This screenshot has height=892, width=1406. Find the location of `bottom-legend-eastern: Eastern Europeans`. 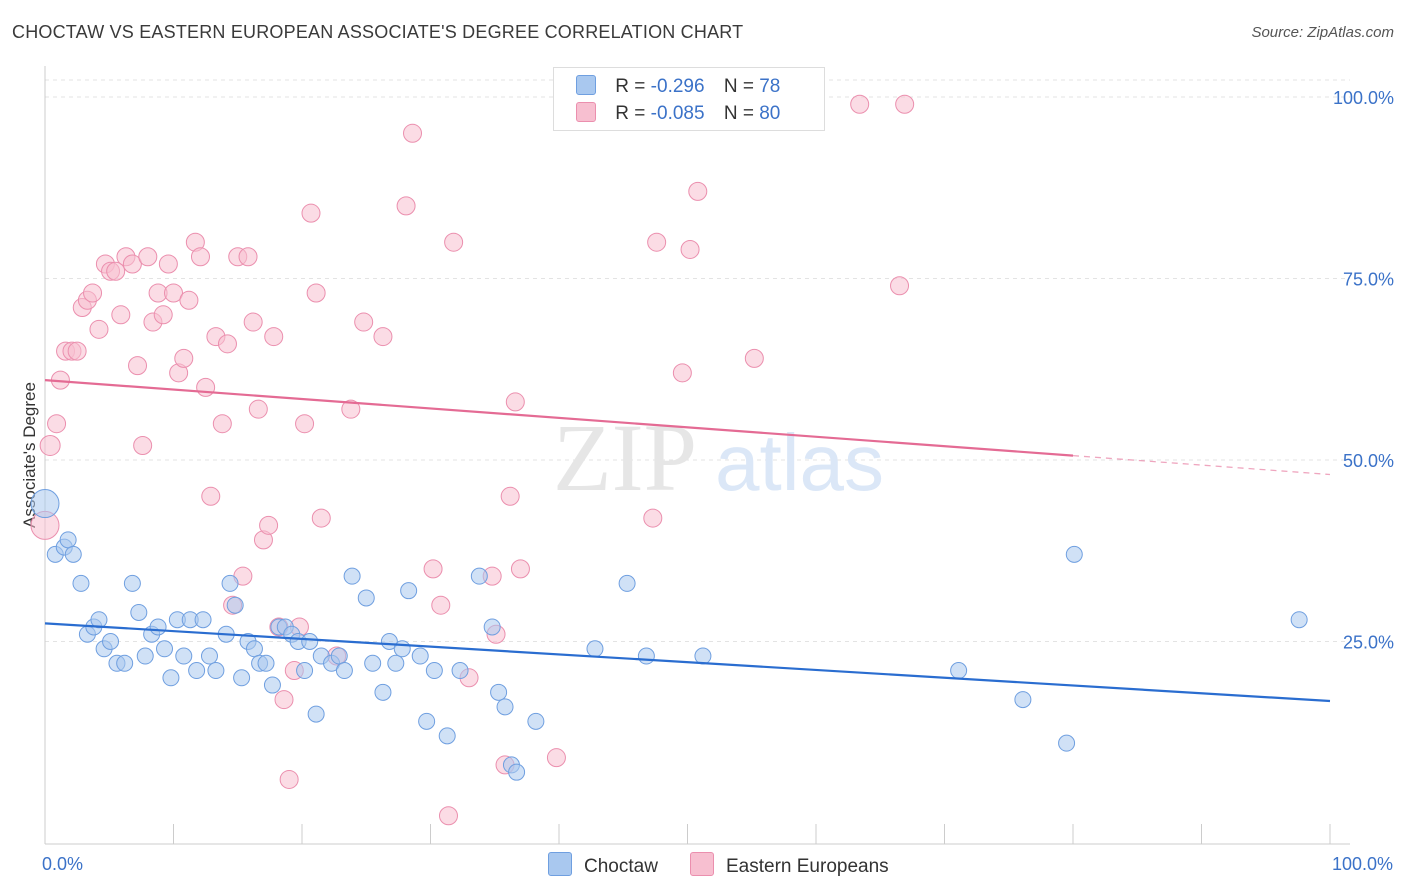

bottom-legend-eastern: Eastern Europeans is located at coordinates (789, 865).